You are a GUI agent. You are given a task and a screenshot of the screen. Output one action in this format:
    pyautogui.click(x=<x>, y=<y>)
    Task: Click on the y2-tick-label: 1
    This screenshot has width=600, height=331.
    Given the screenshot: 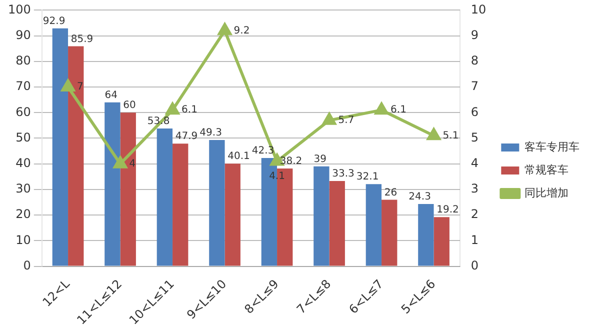 What is the action you would take?
    pyautogui.click(x=474, y=239)
    